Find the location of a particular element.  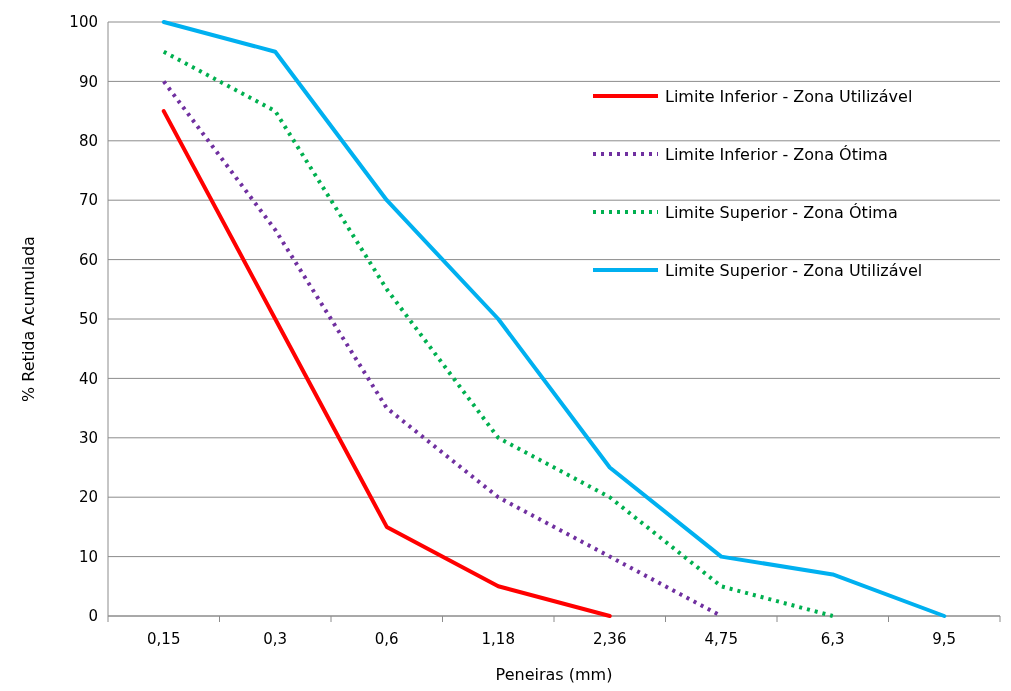

x-tick-label: 9,5 is located at coordinates (944, 639).